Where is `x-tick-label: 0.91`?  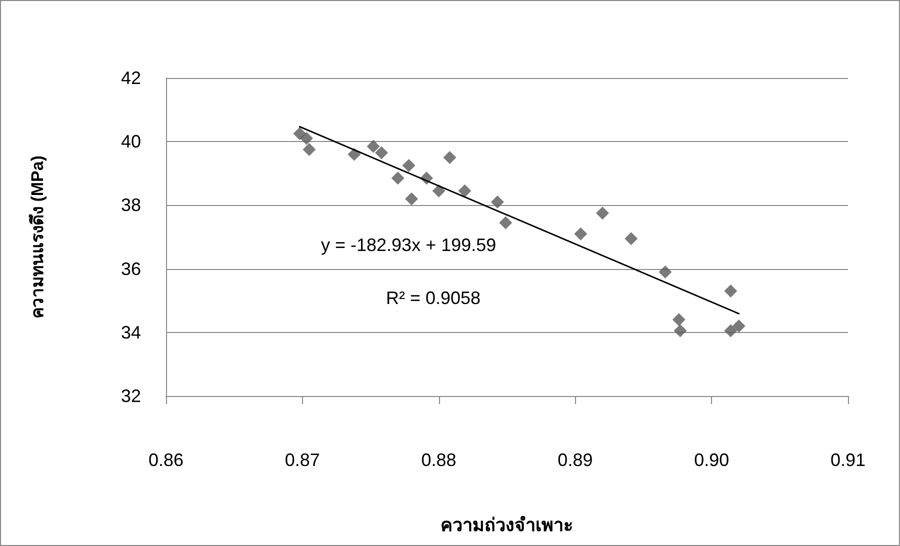
x-tick-label: 0.91 is located at coordinates (848, 460).